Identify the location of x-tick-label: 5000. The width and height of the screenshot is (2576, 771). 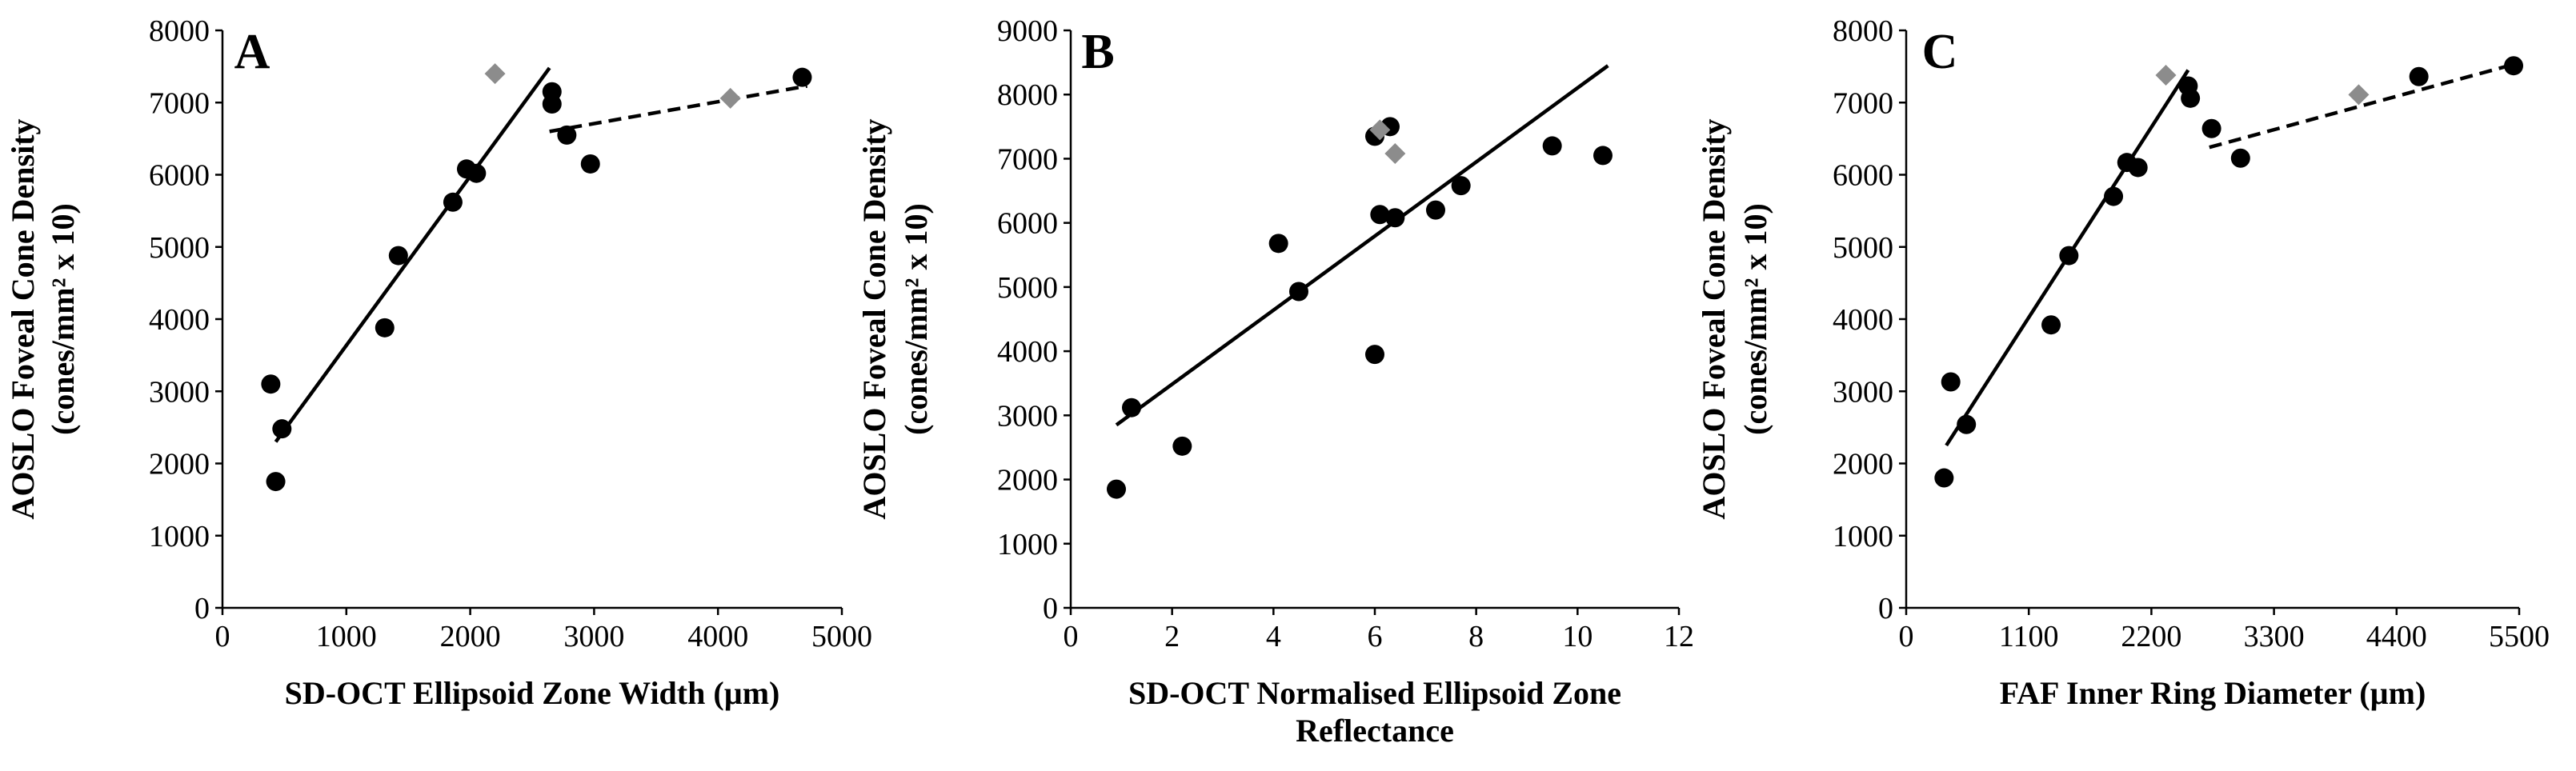
(841, 637).